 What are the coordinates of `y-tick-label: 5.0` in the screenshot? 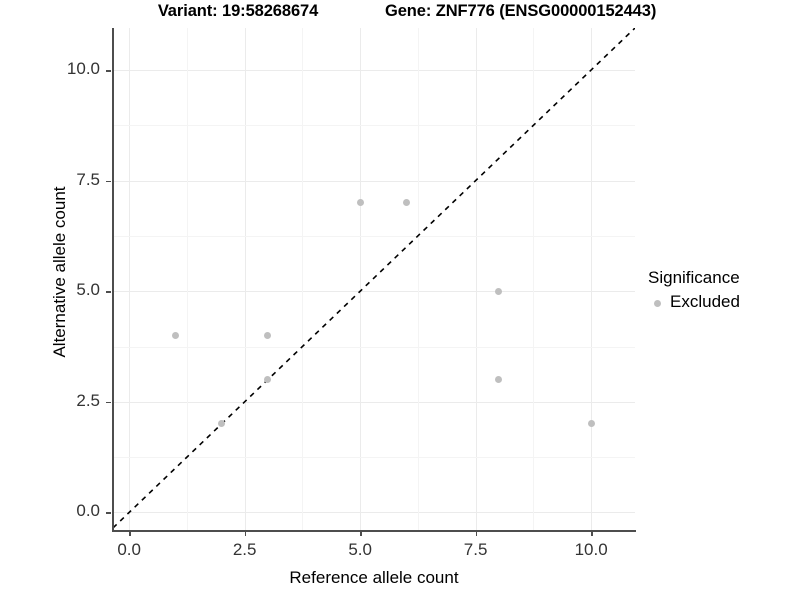 It's located at (88, 290).